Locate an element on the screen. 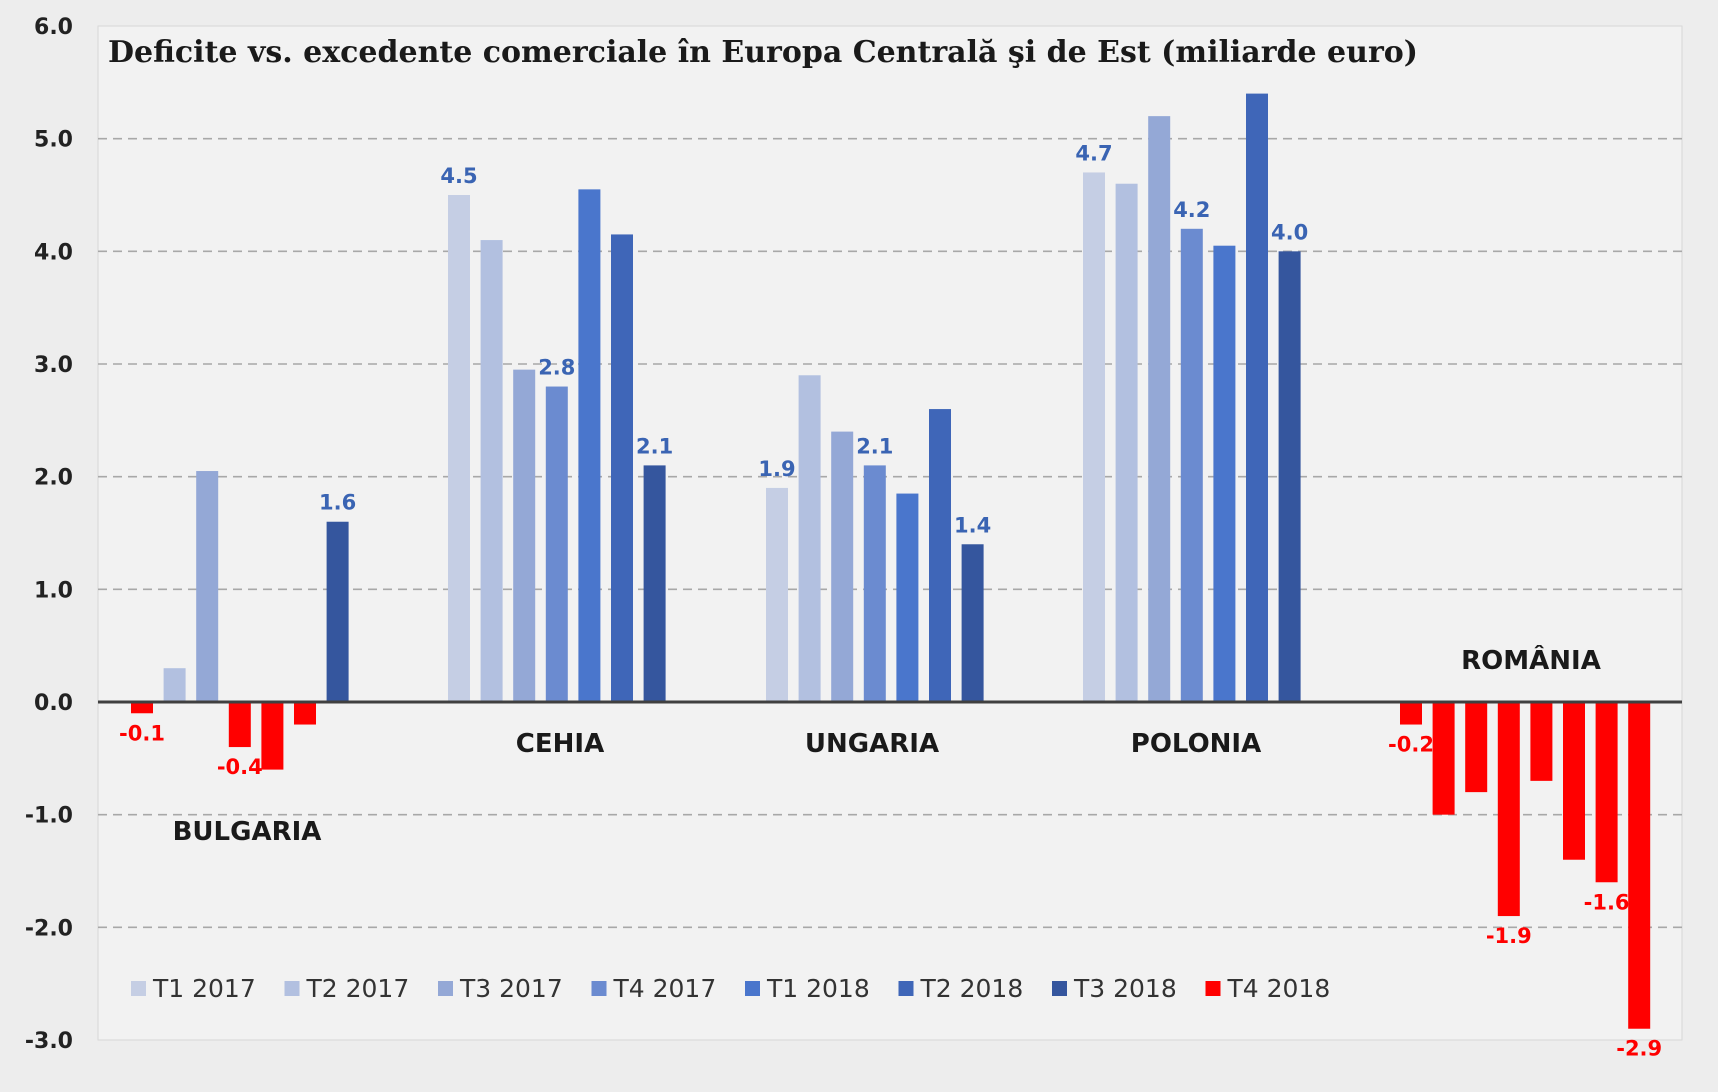 The image size is (1718, 1092). data-label: 1.4 is located at coordinates (972, 525).